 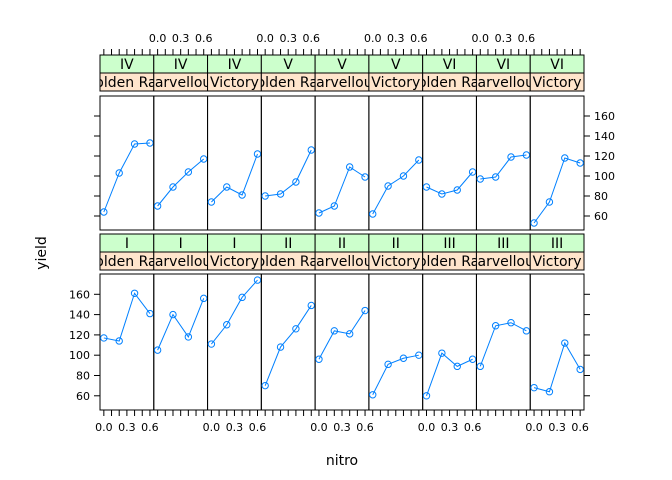 What do you see at coordinates (42, 253) in the screenshot?
I see `y-axis-title: yield` at bounding box center [42, 253].